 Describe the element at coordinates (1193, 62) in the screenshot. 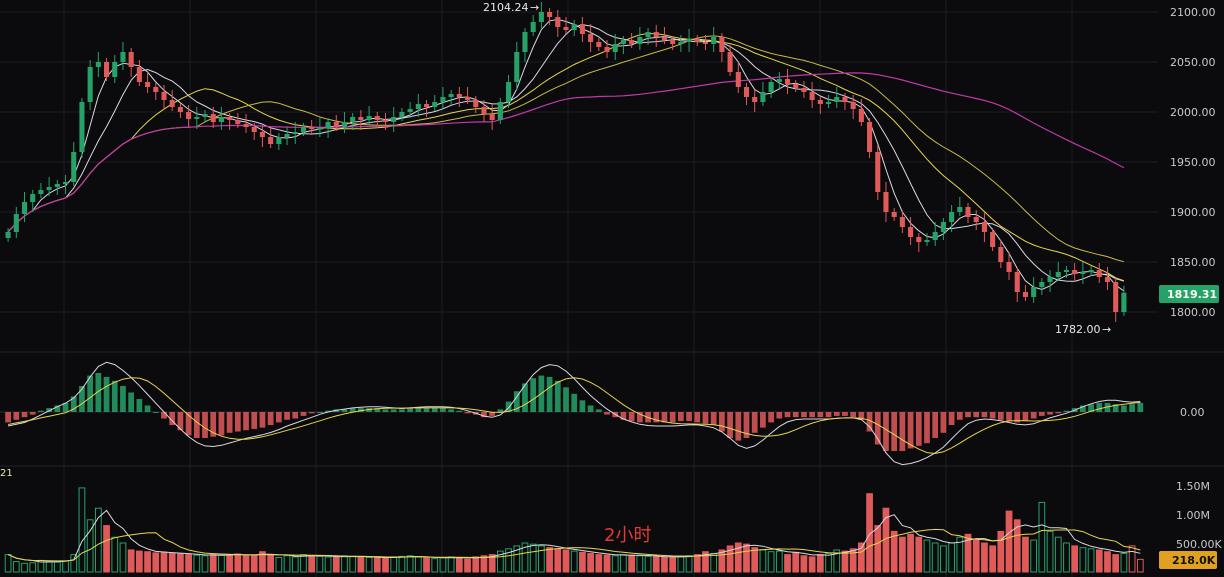

I see `price-tick-label: 2050.00` at that location.